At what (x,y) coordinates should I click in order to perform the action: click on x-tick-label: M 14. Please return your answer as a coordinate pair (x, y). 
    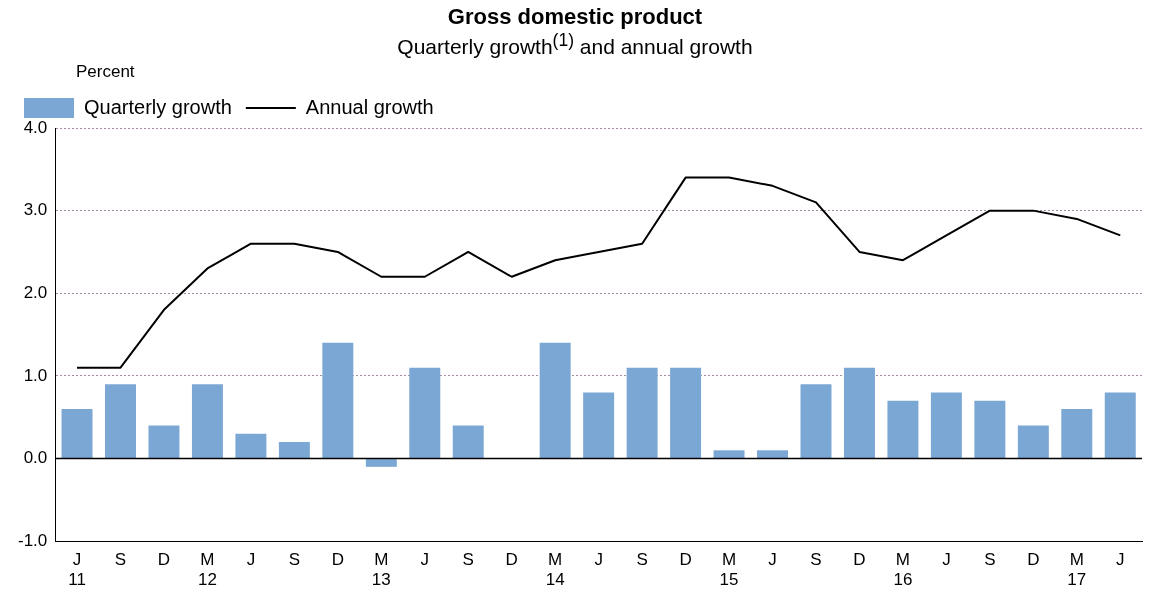
    Looking at the image, I should click on (555, 570).